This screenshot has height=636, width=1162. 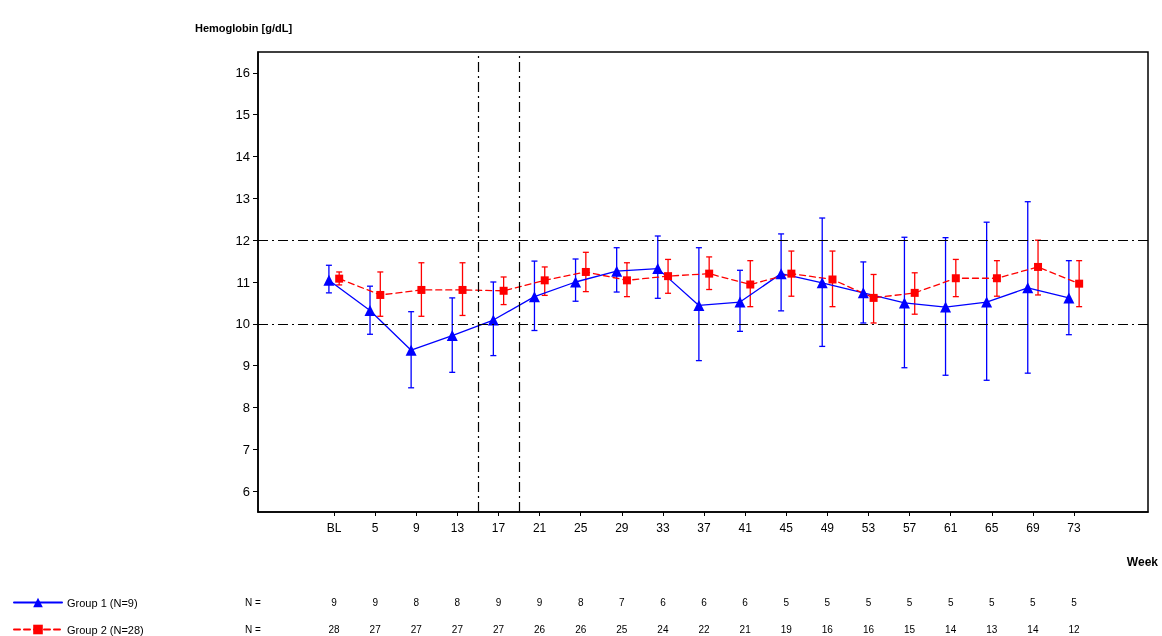 What do you see at coordinates (457, 528) in the screenshot?
I see `x-tick-label: 13` at bounding box center [457, 528].